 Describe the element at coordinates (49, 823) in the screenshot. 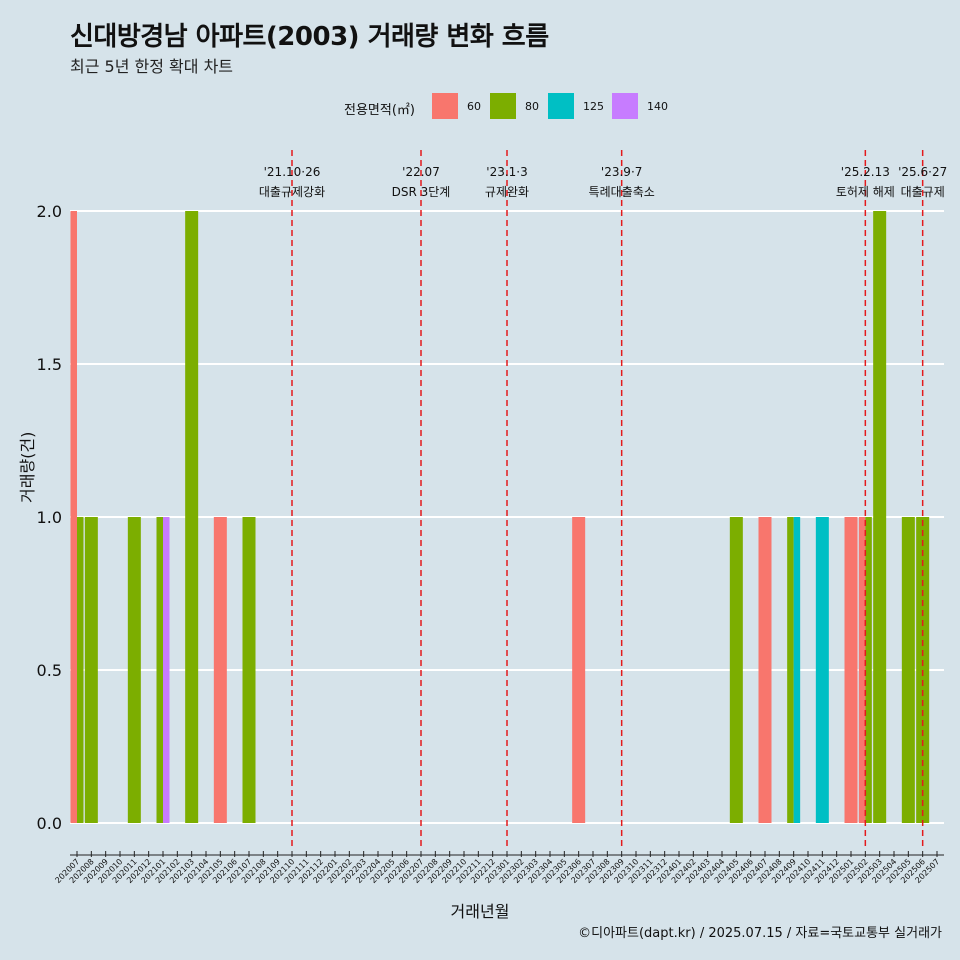

I see `y-tick-label: 0.0` at that location.